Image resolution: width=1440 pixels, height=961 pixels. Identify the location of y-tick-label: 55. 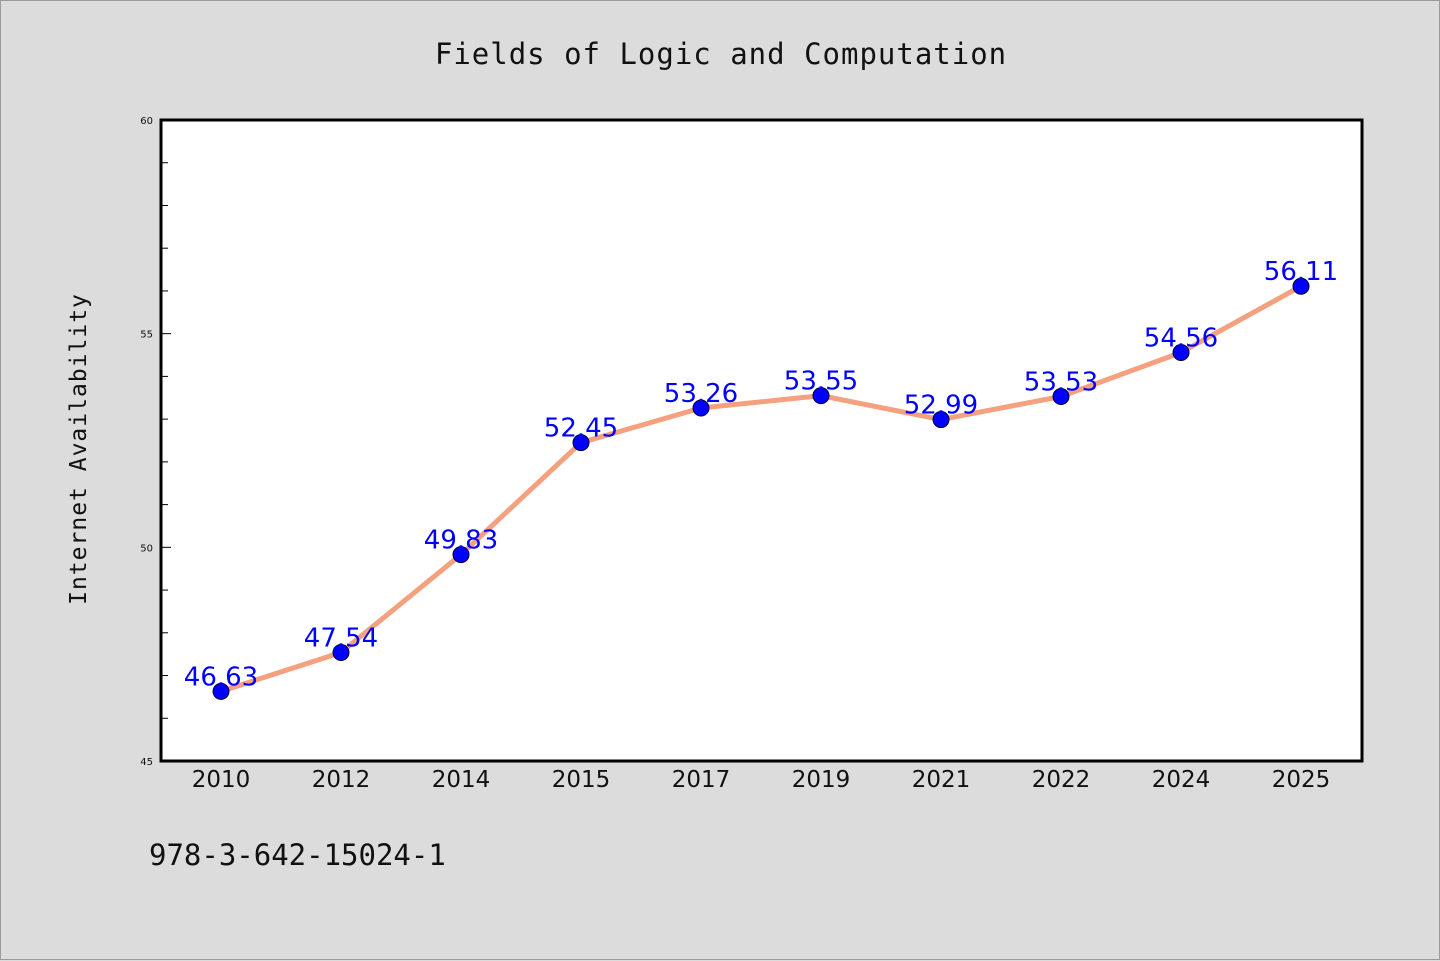
(146, 335).